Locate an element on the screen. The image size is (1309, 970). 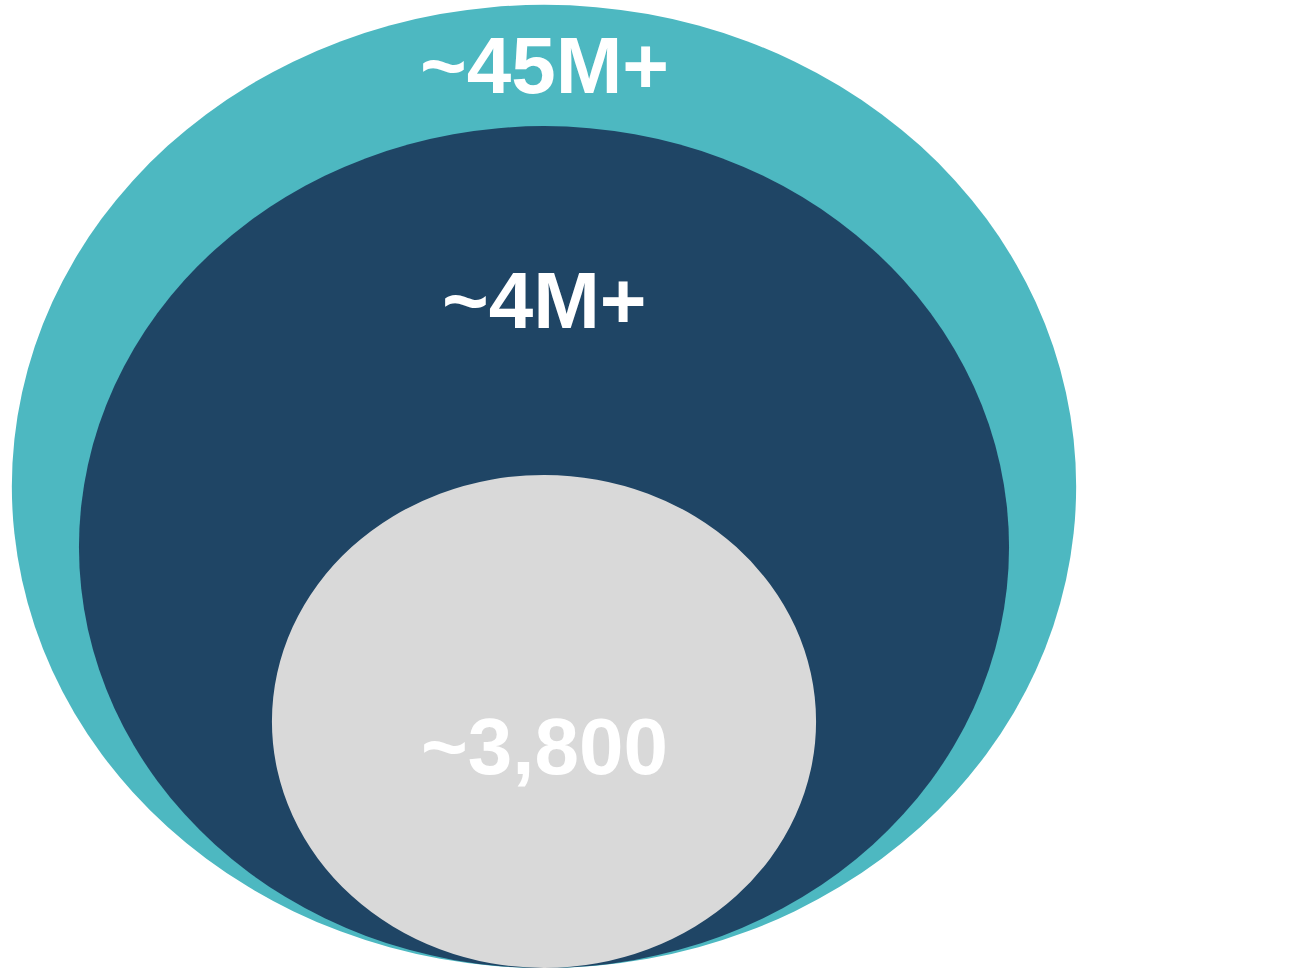
data-label: ~4M+ is located at coordinates (544, 300).